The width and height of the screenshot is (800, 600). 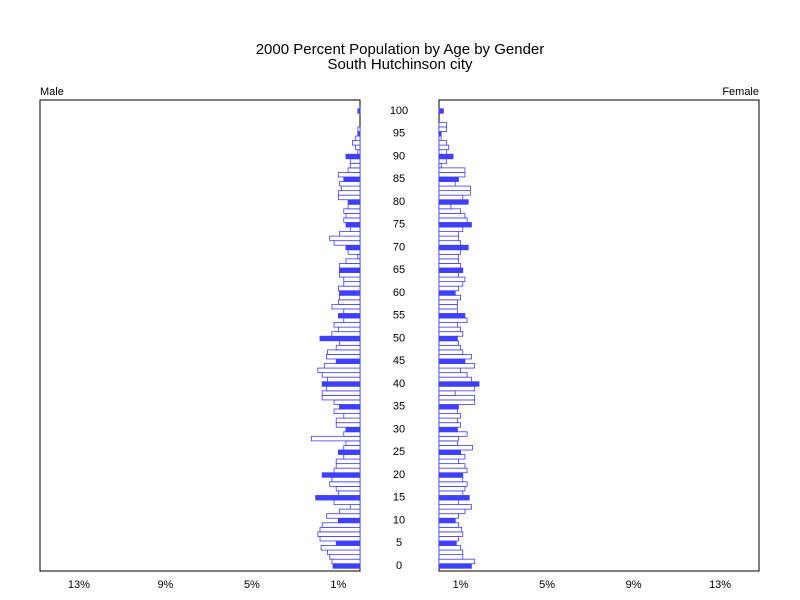 What do you see at coordinates (399, 338) in the screenshot?
I see `age-label: 50` at bounding box center [399, 338].